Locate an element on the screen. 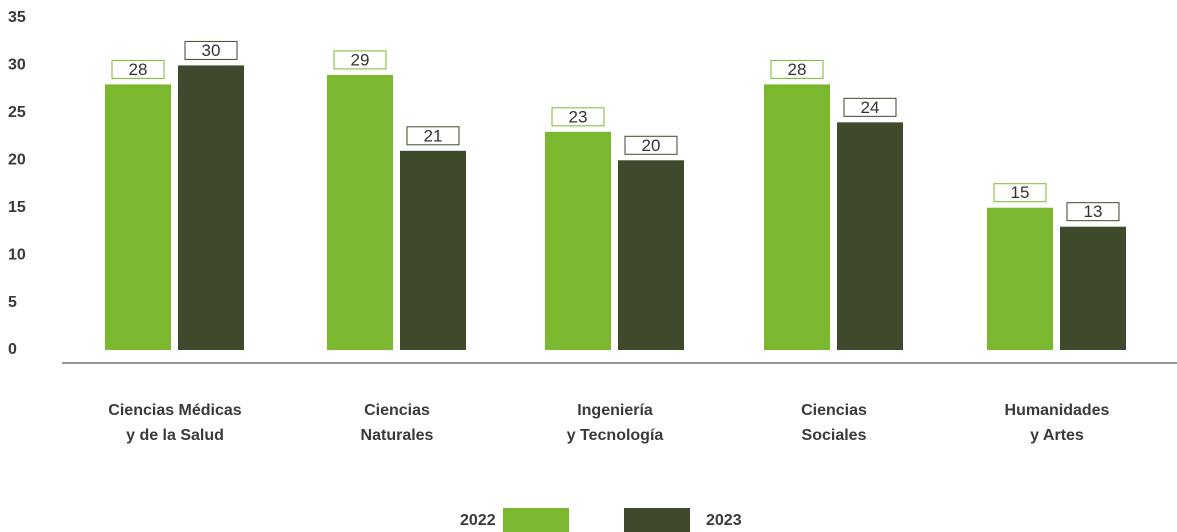 Image resolution: width=1177 pixels, height=532 pixels. y-tick-label: 25 is located at coordinates (17, 112).